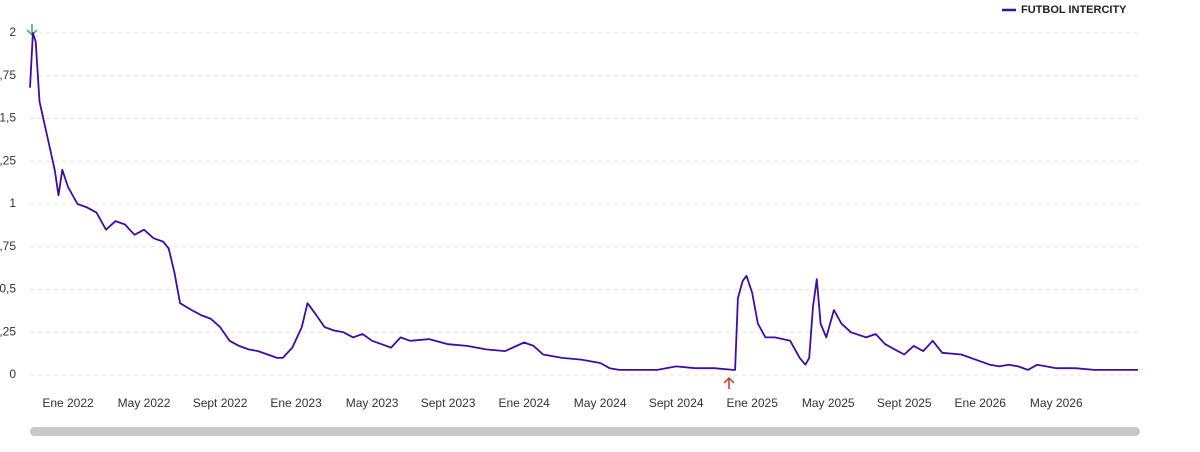 This screenshot has height=452, width=1200. I want to click on y-tick-label: 1, so click(12, 203).